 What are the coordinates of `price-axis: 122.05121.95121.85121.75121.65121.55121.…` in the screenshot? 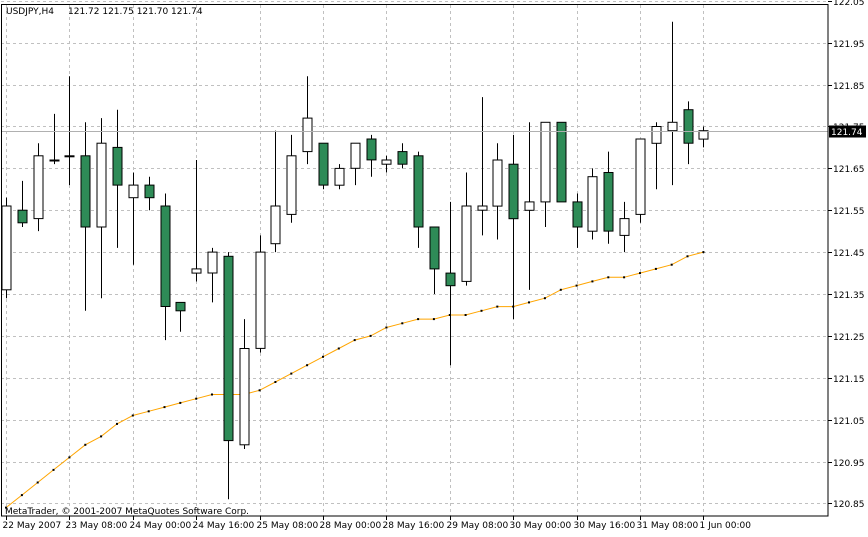 It's located at (847, 255).